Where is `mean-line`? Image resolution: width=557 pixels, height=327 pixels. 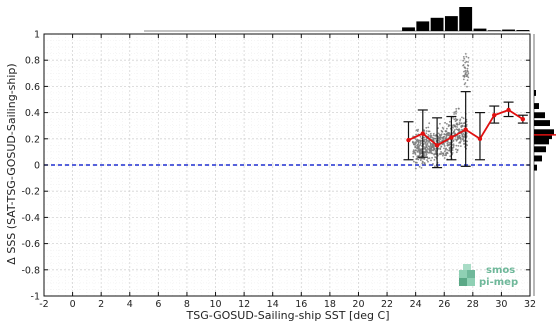 mean-line is located at coordinates (466, 127).